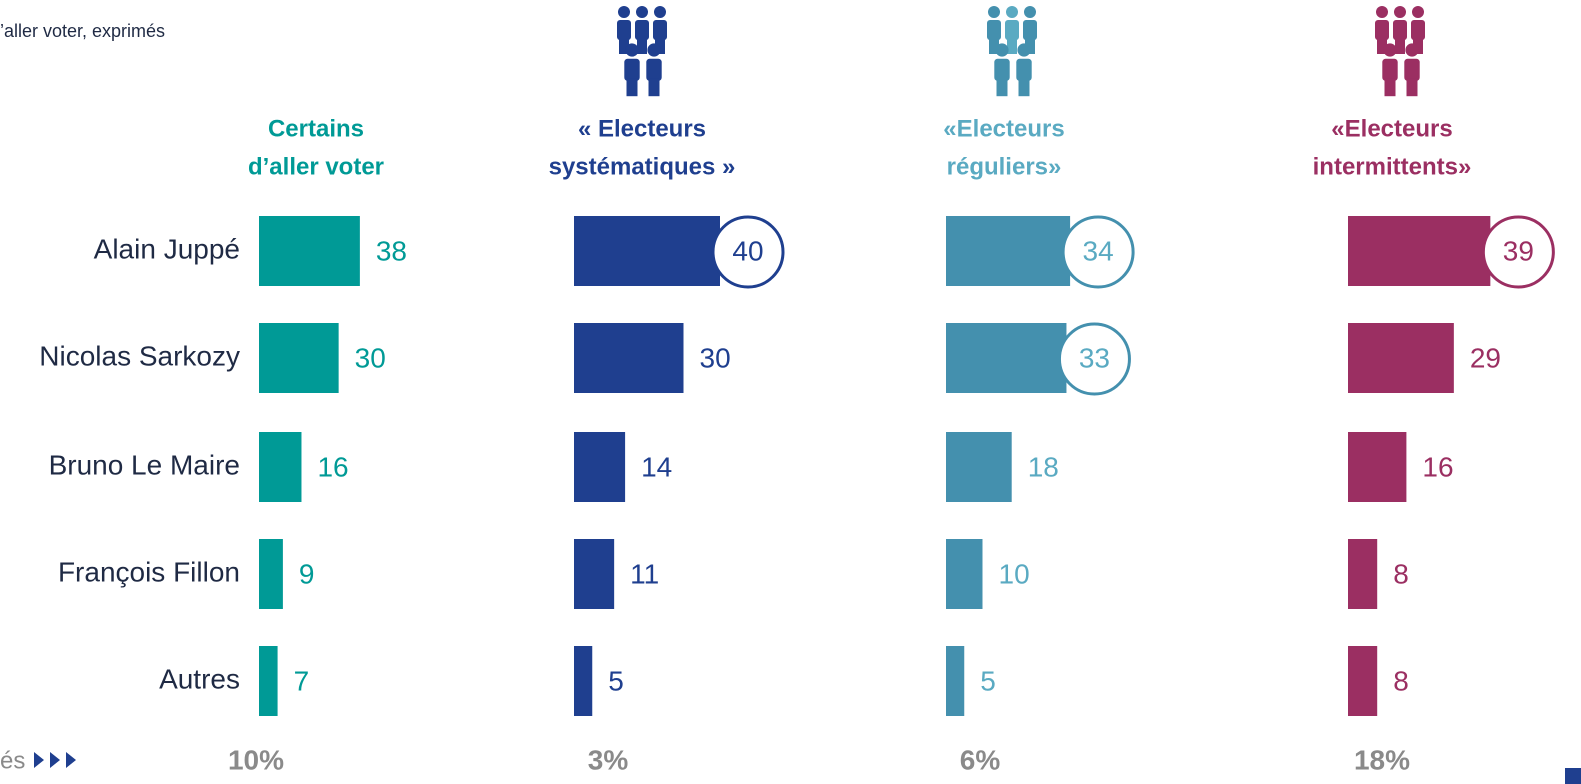 This screenshot has height=784, width=1581. Describe the element at coordinates (144, 464) in the screenshot. I see `category-label: Bruno Le Maire` at that location.